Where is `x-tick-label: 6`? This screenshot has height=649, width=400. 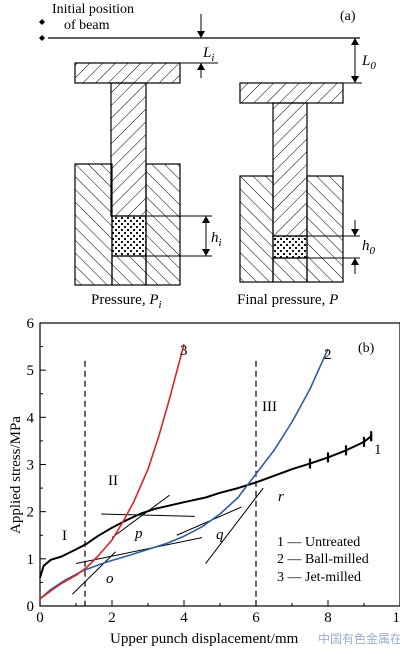
x-tick-label: 6 is located at coordinates (256, 618).